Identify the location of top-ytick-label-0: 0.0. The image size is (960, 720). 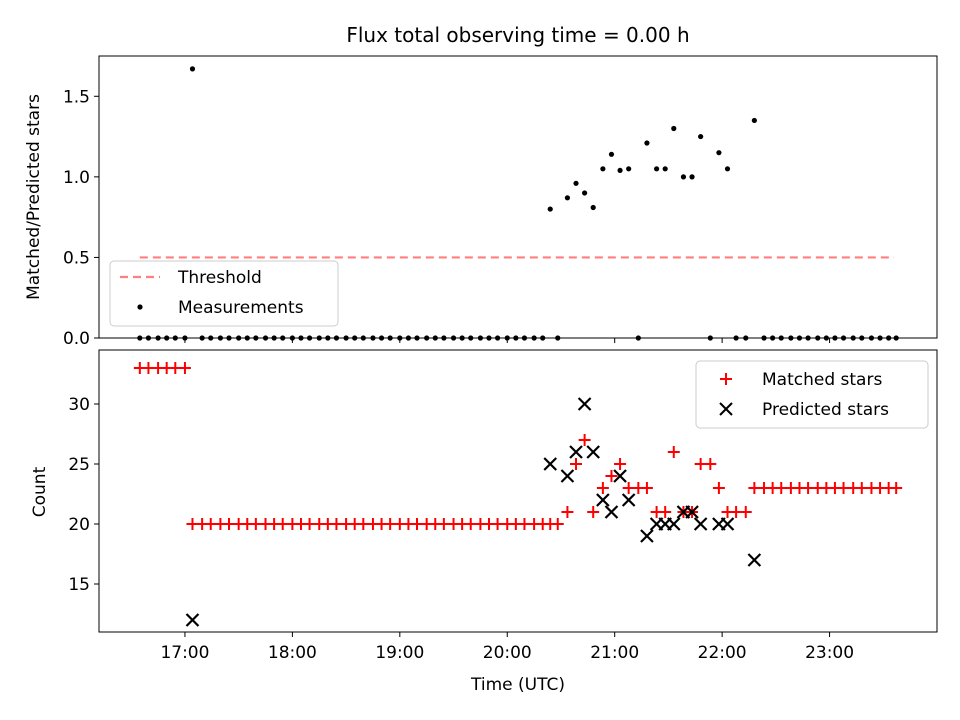
(76, 339).